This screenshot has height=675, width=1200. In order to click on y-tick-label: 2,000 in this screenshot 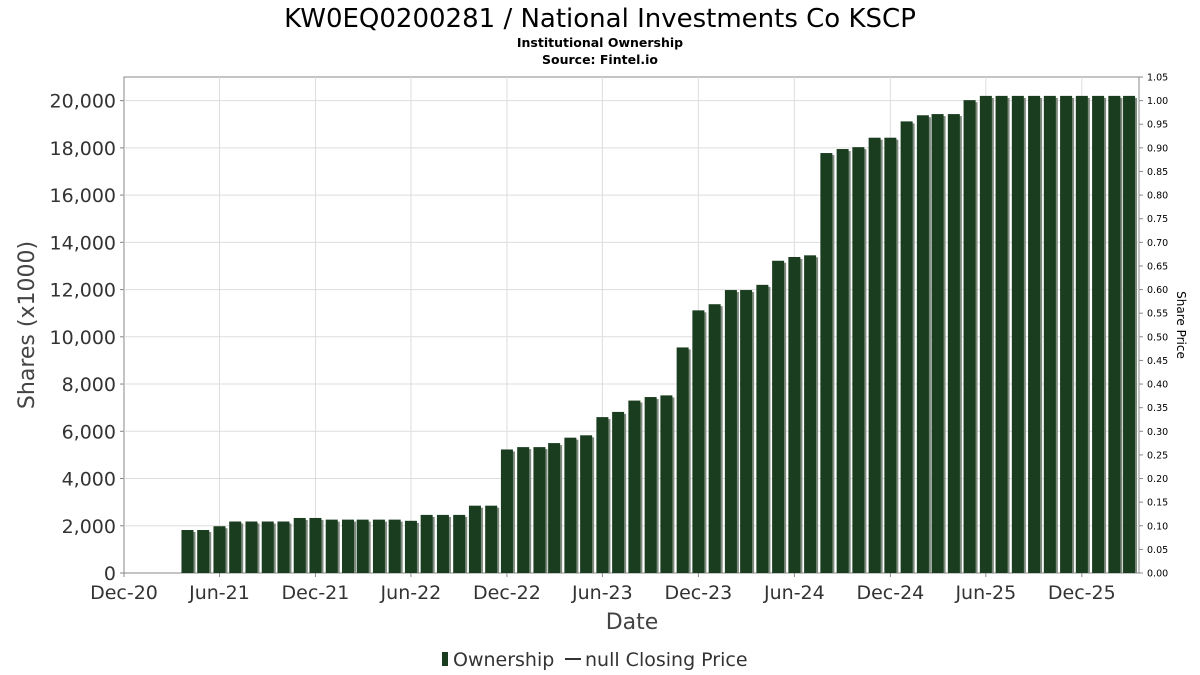, I will do `click(89, 527)`.